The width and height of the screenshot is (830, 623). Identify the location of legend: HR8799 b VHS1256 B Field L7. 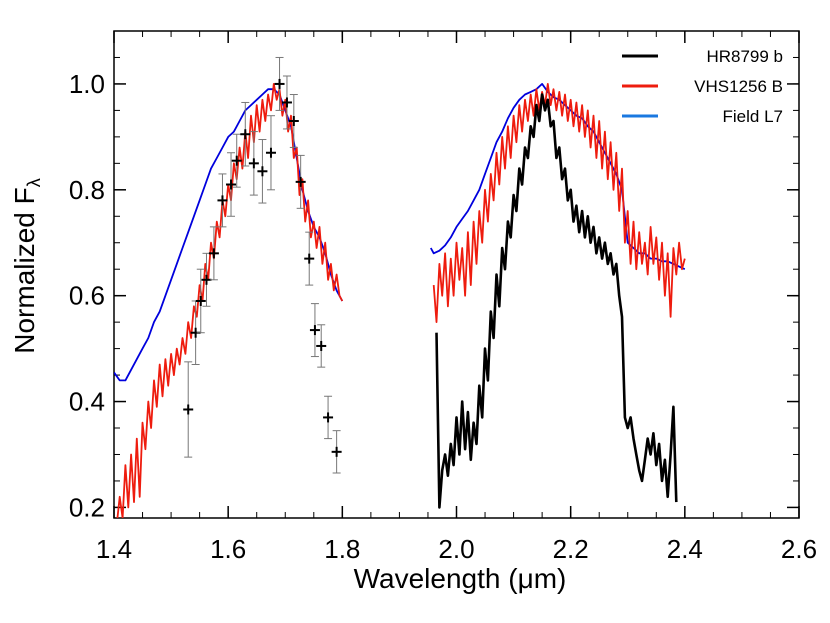
(702, 86).